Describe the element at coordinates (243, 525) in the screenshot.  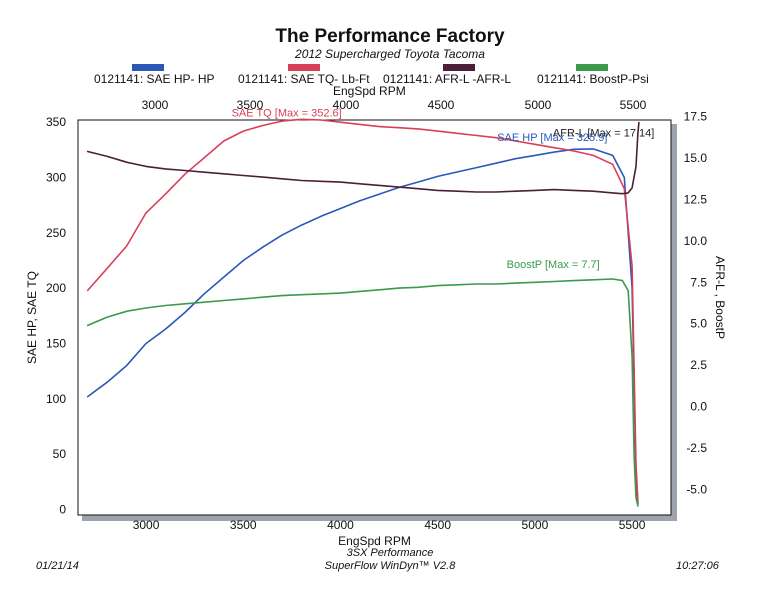
I see `x-tick-label: 3500` at that location.